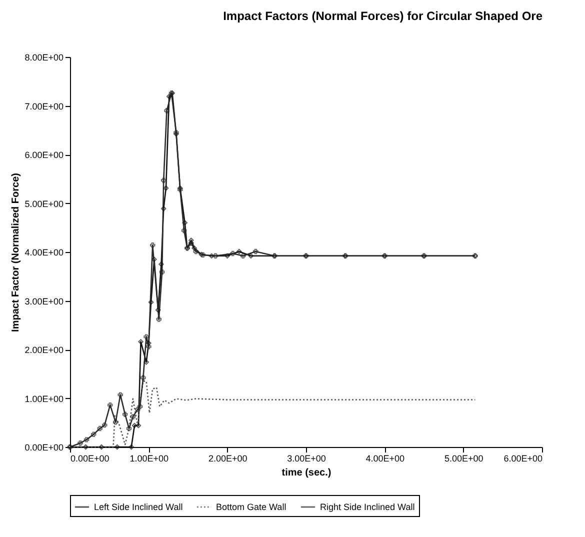 This screenshot has width=585, height=537. What do you see at coordinates (251, 507) in the screenshot?
I see `legend-label: Bottom Gate Wall` at bounding box center [251, 507].